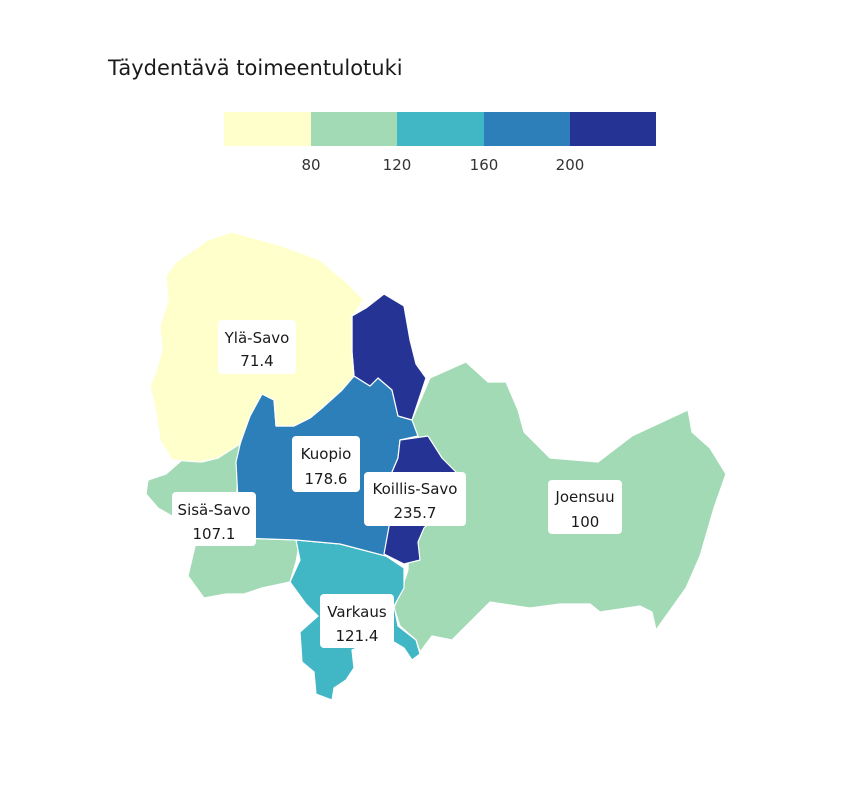 The image size is (864, 792). Describe the element at coordinates (484, 165) in the screenshot. I see `legend-break-160: 160` at that location.